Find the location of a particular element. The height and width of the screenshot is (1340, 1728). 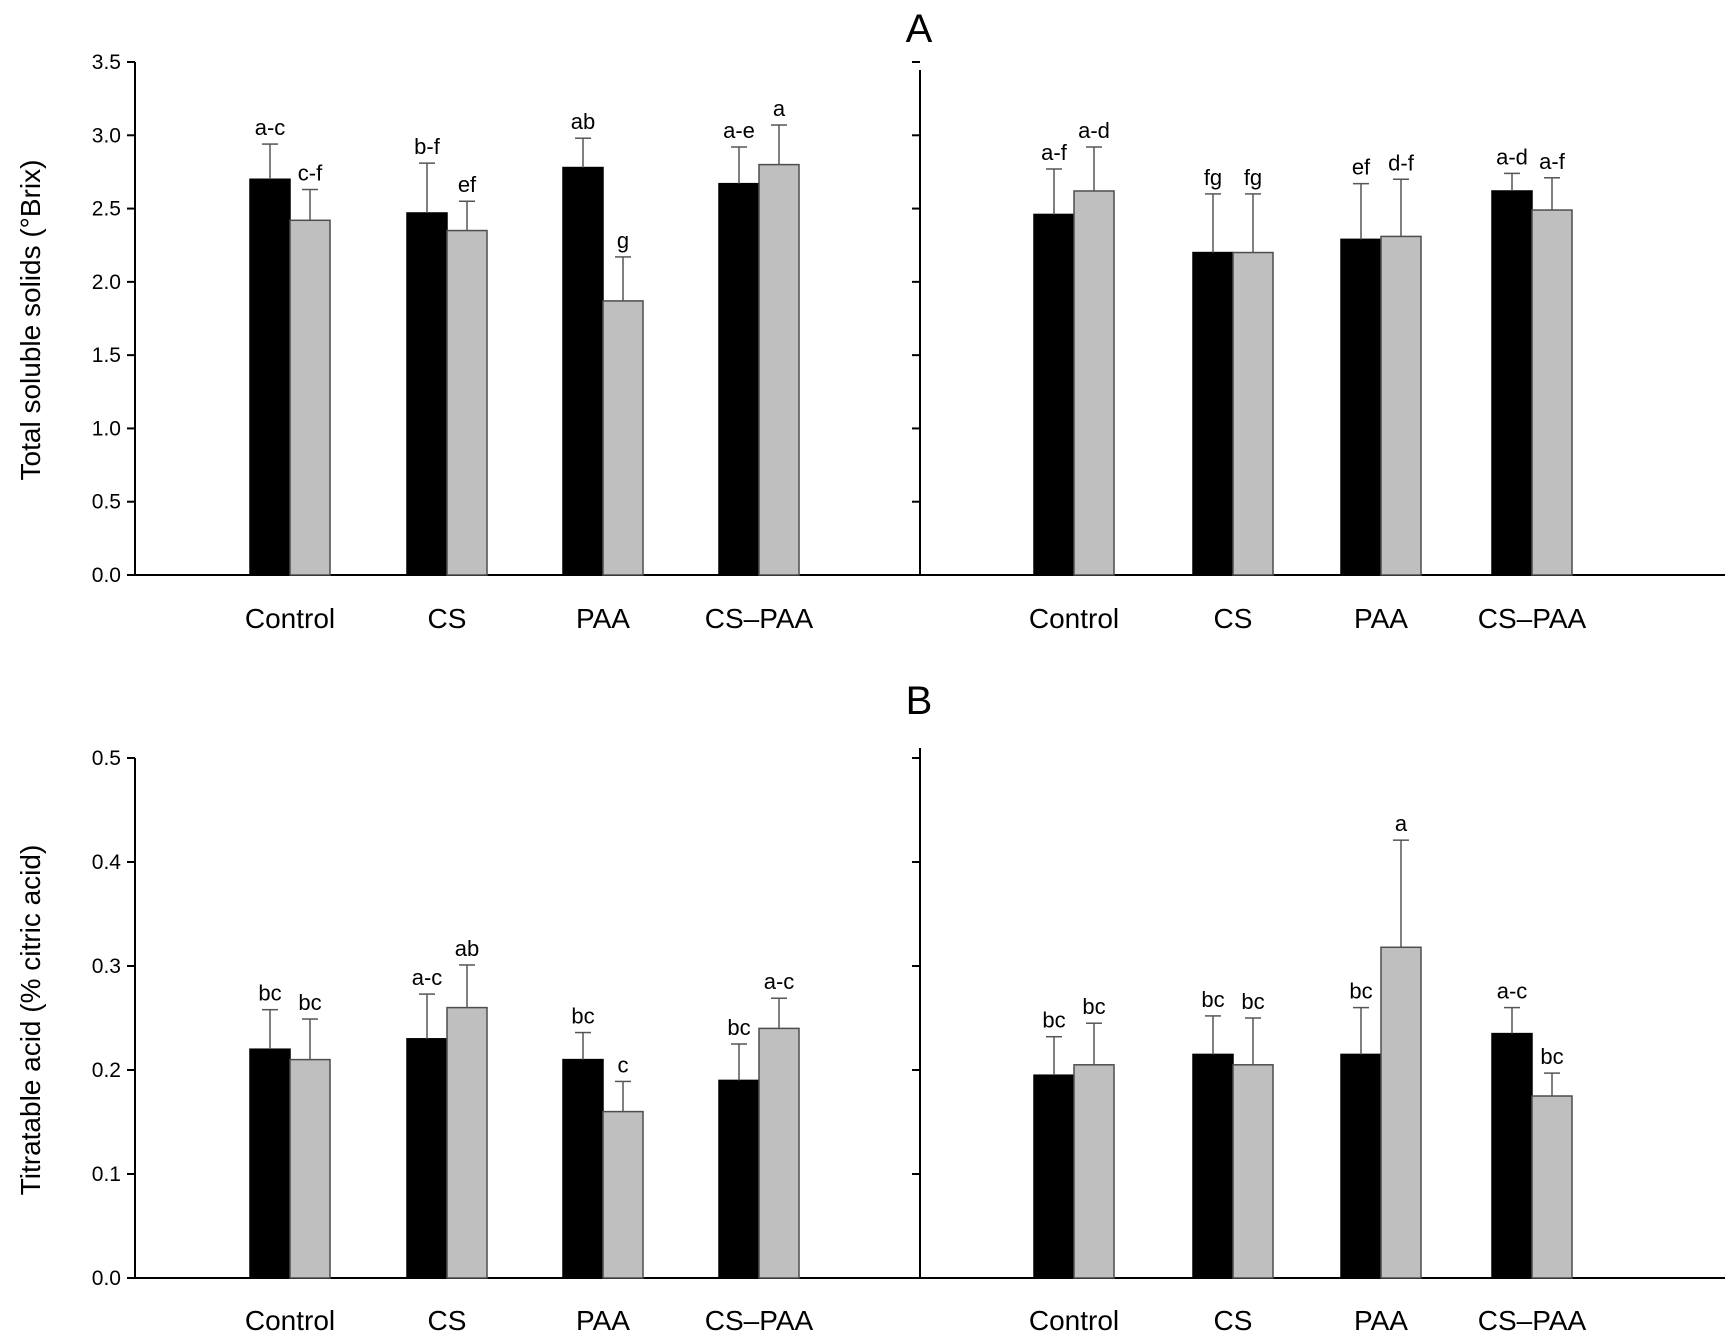

y-tick-label: 2.0 is located at coordinates (106, 282).